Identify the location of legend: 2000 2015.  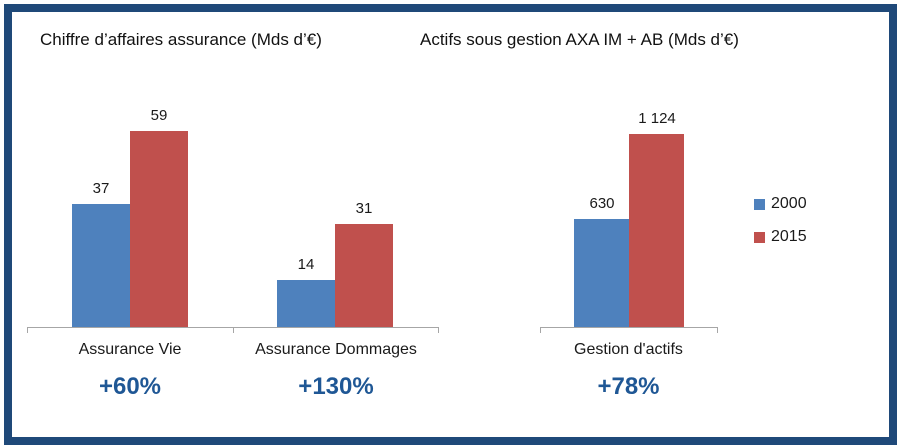
(780, 229).